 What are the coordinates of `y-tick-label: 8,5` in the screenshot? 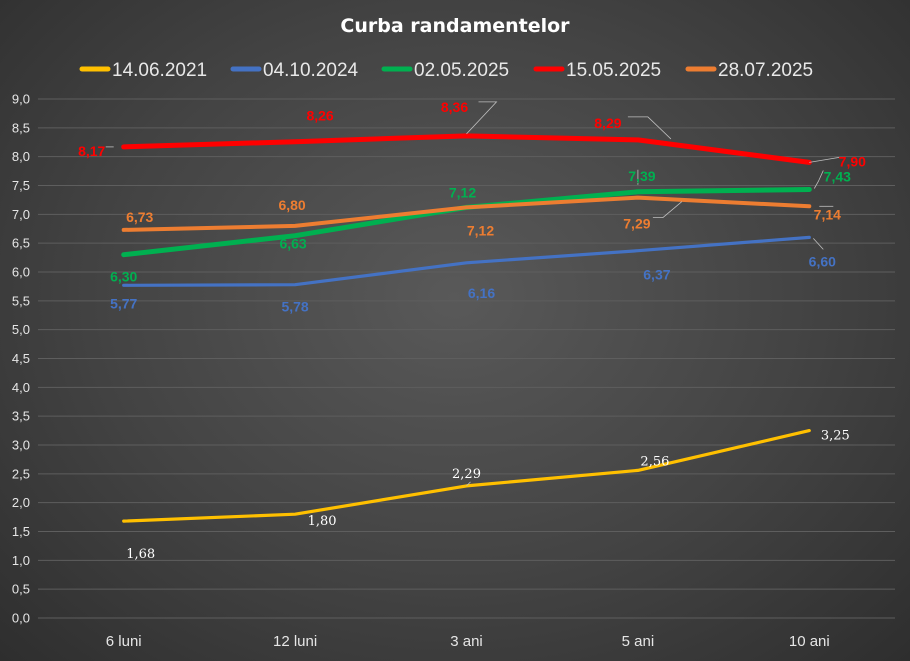 It's located at (21, 127).